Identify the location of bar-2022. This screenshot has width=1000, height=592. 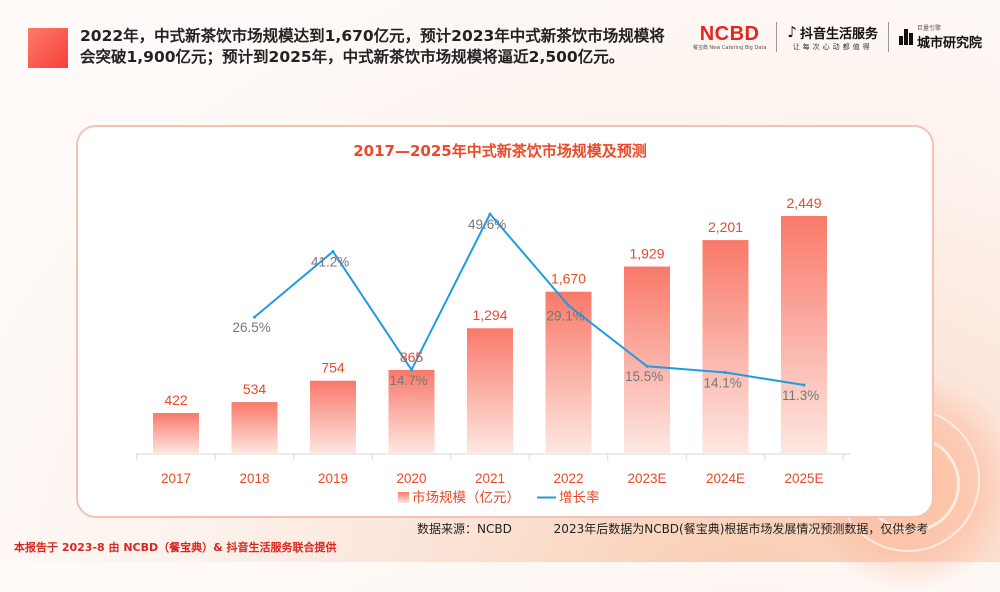
(568, 372).